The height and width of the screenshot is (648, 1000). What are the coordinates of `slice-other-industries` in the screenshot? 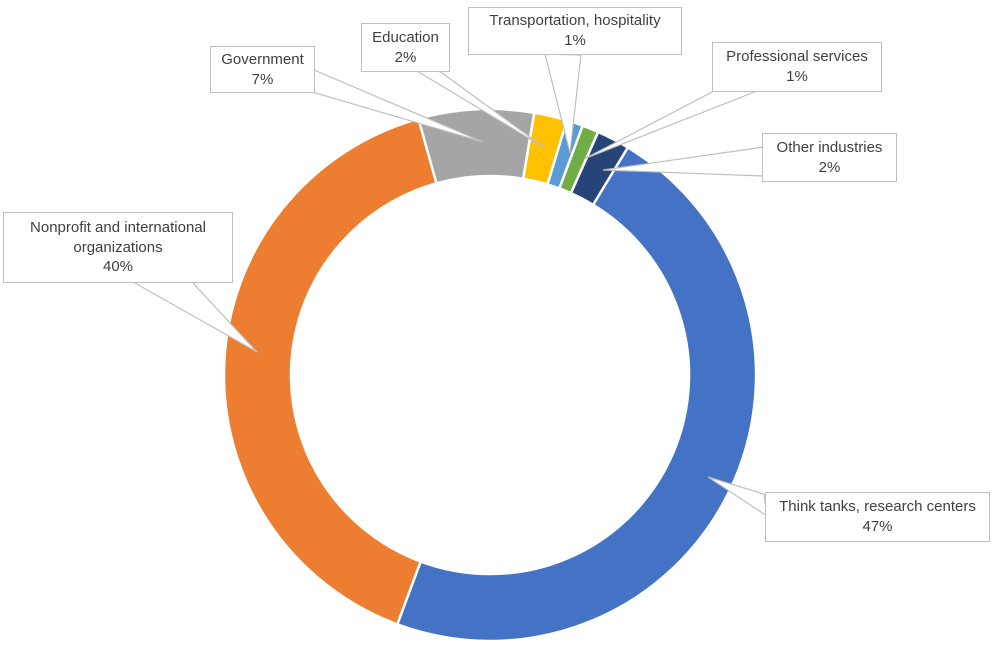 It's located at (599, 168).